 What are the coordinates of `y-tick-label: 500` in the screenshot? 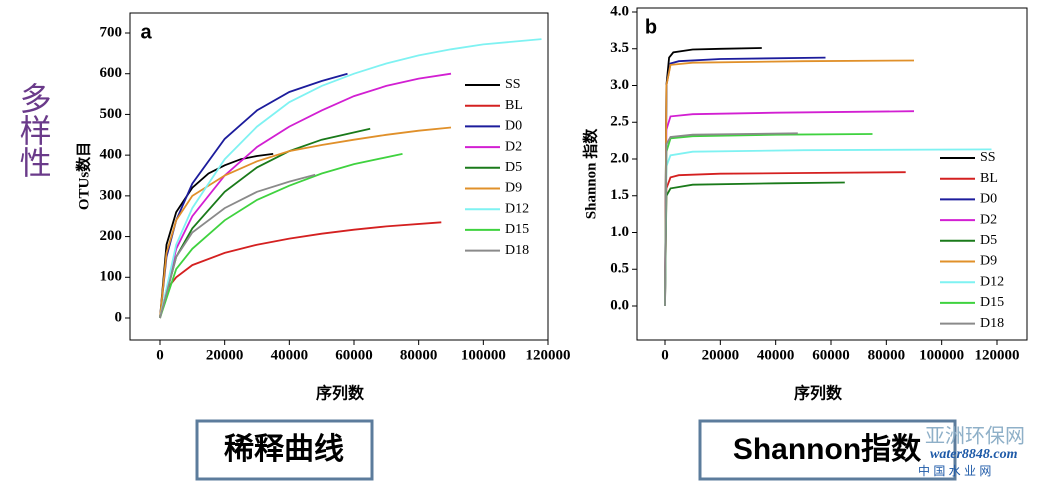 It's located at (111, 114).